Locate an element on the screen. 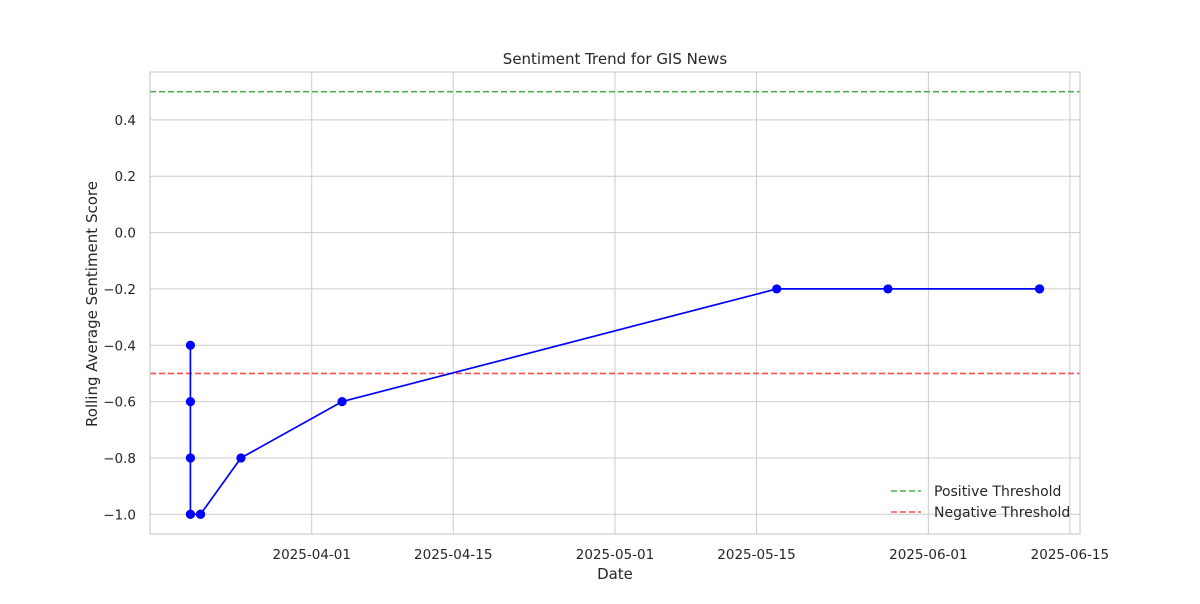 This screenshot has height=604, width=1200. x-tick-label: 2025-06-15 is located at coordinates (1070, 555).